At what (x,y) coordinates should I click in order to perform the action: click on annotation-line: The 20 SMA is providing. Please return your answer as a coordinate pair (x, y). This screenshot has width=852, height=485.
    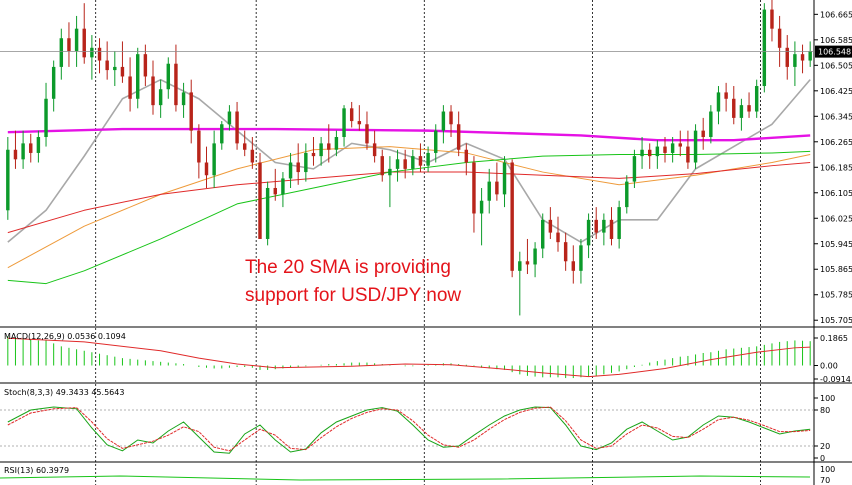
    Looking at the image, I should click on (348, 267).